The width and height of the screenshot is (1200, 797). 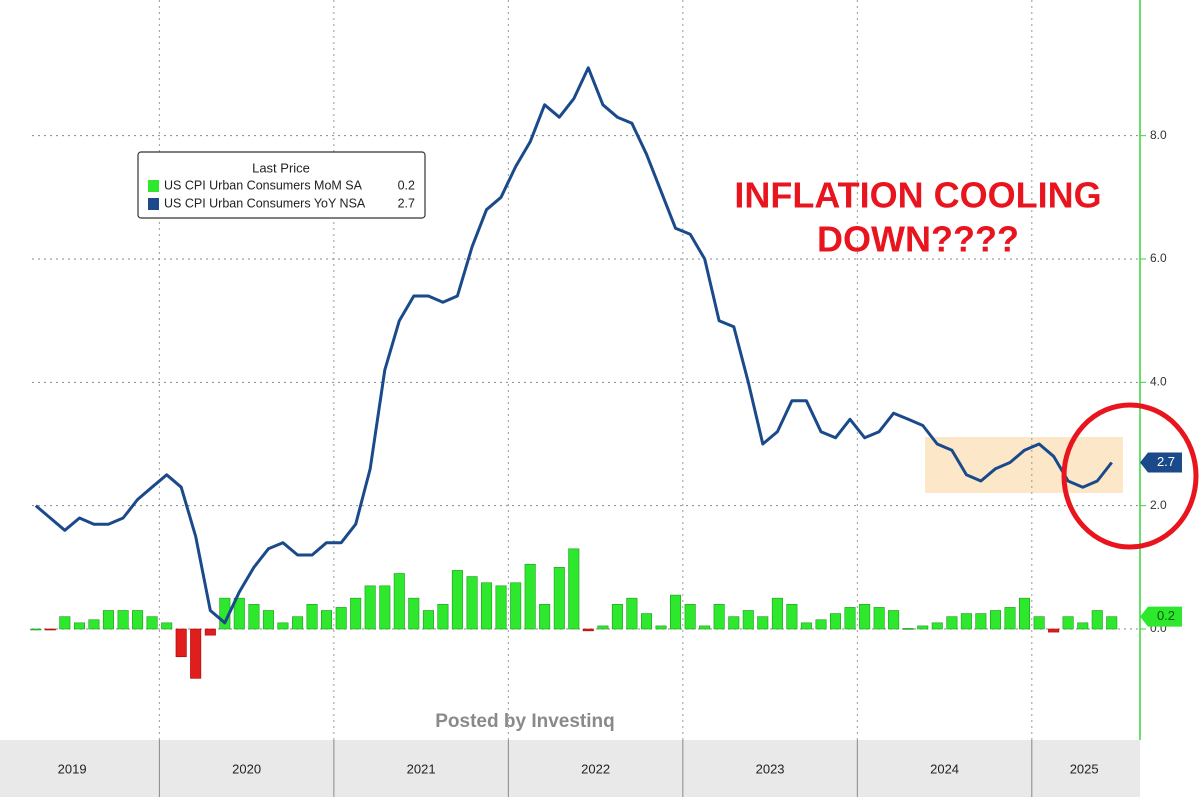 What do you see at coordinates (406, 185) in the screenshot?
I see `legend-value: 0.2` at bounding box center [406, 185].